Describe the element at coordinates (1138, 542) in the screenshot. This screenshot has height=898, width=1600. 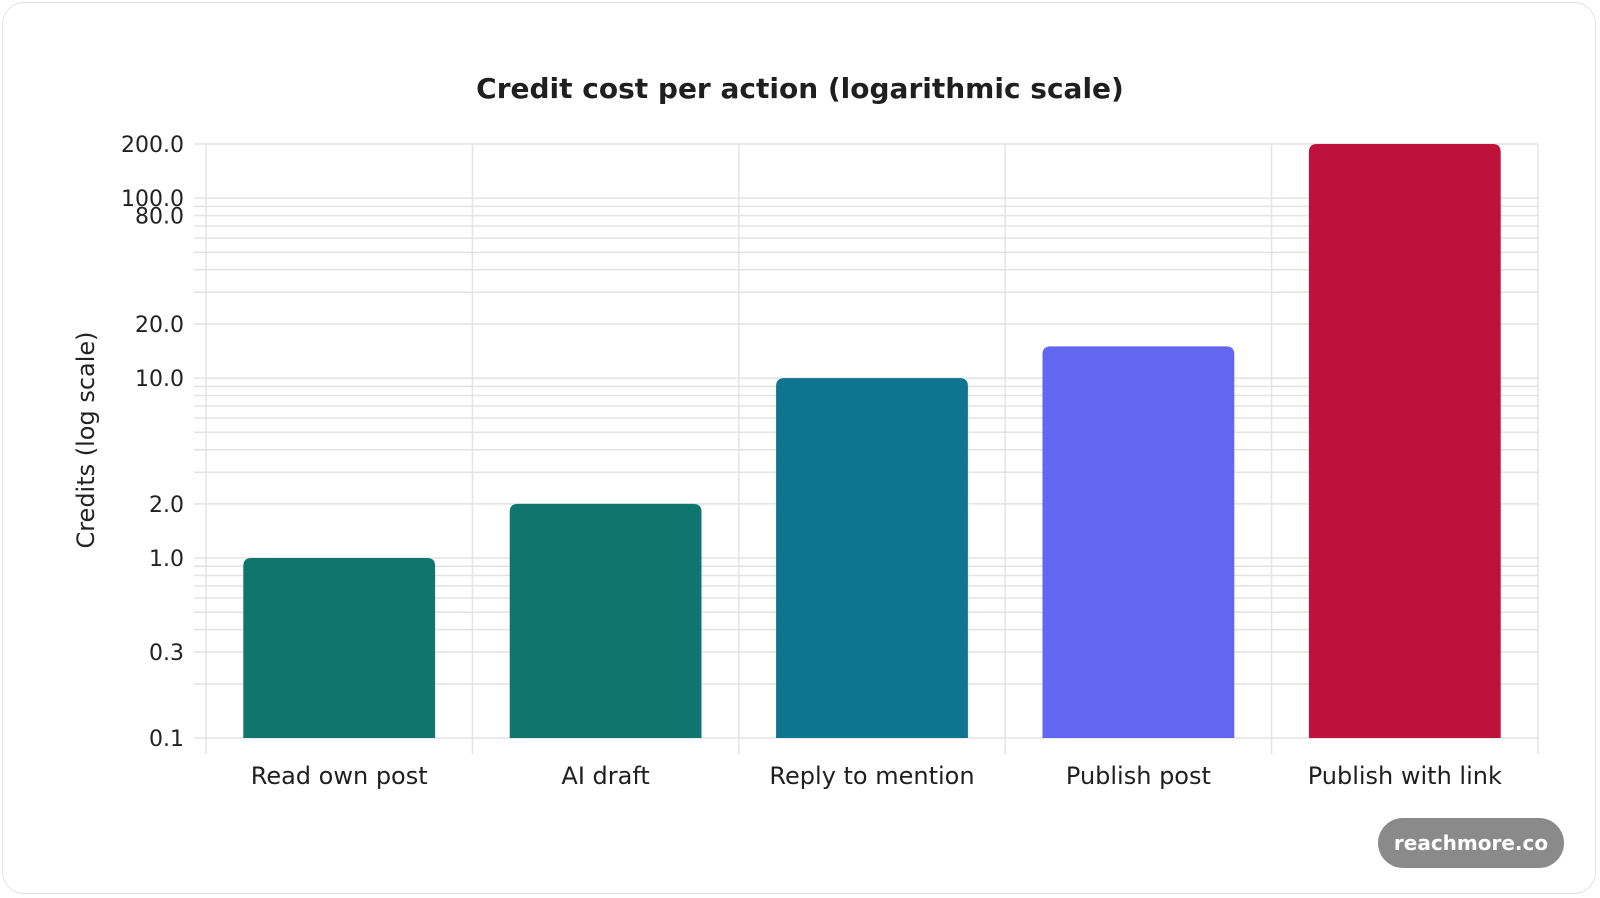
I see `bar-publish-post` at that location.